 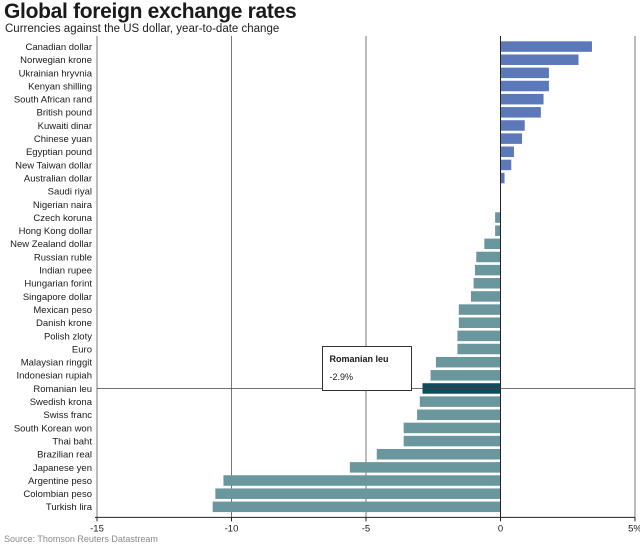 What do you see at coordinates (97, 528) in the screenshot?
I see `x-tick-label: -15` at bounding box center [97, 528].